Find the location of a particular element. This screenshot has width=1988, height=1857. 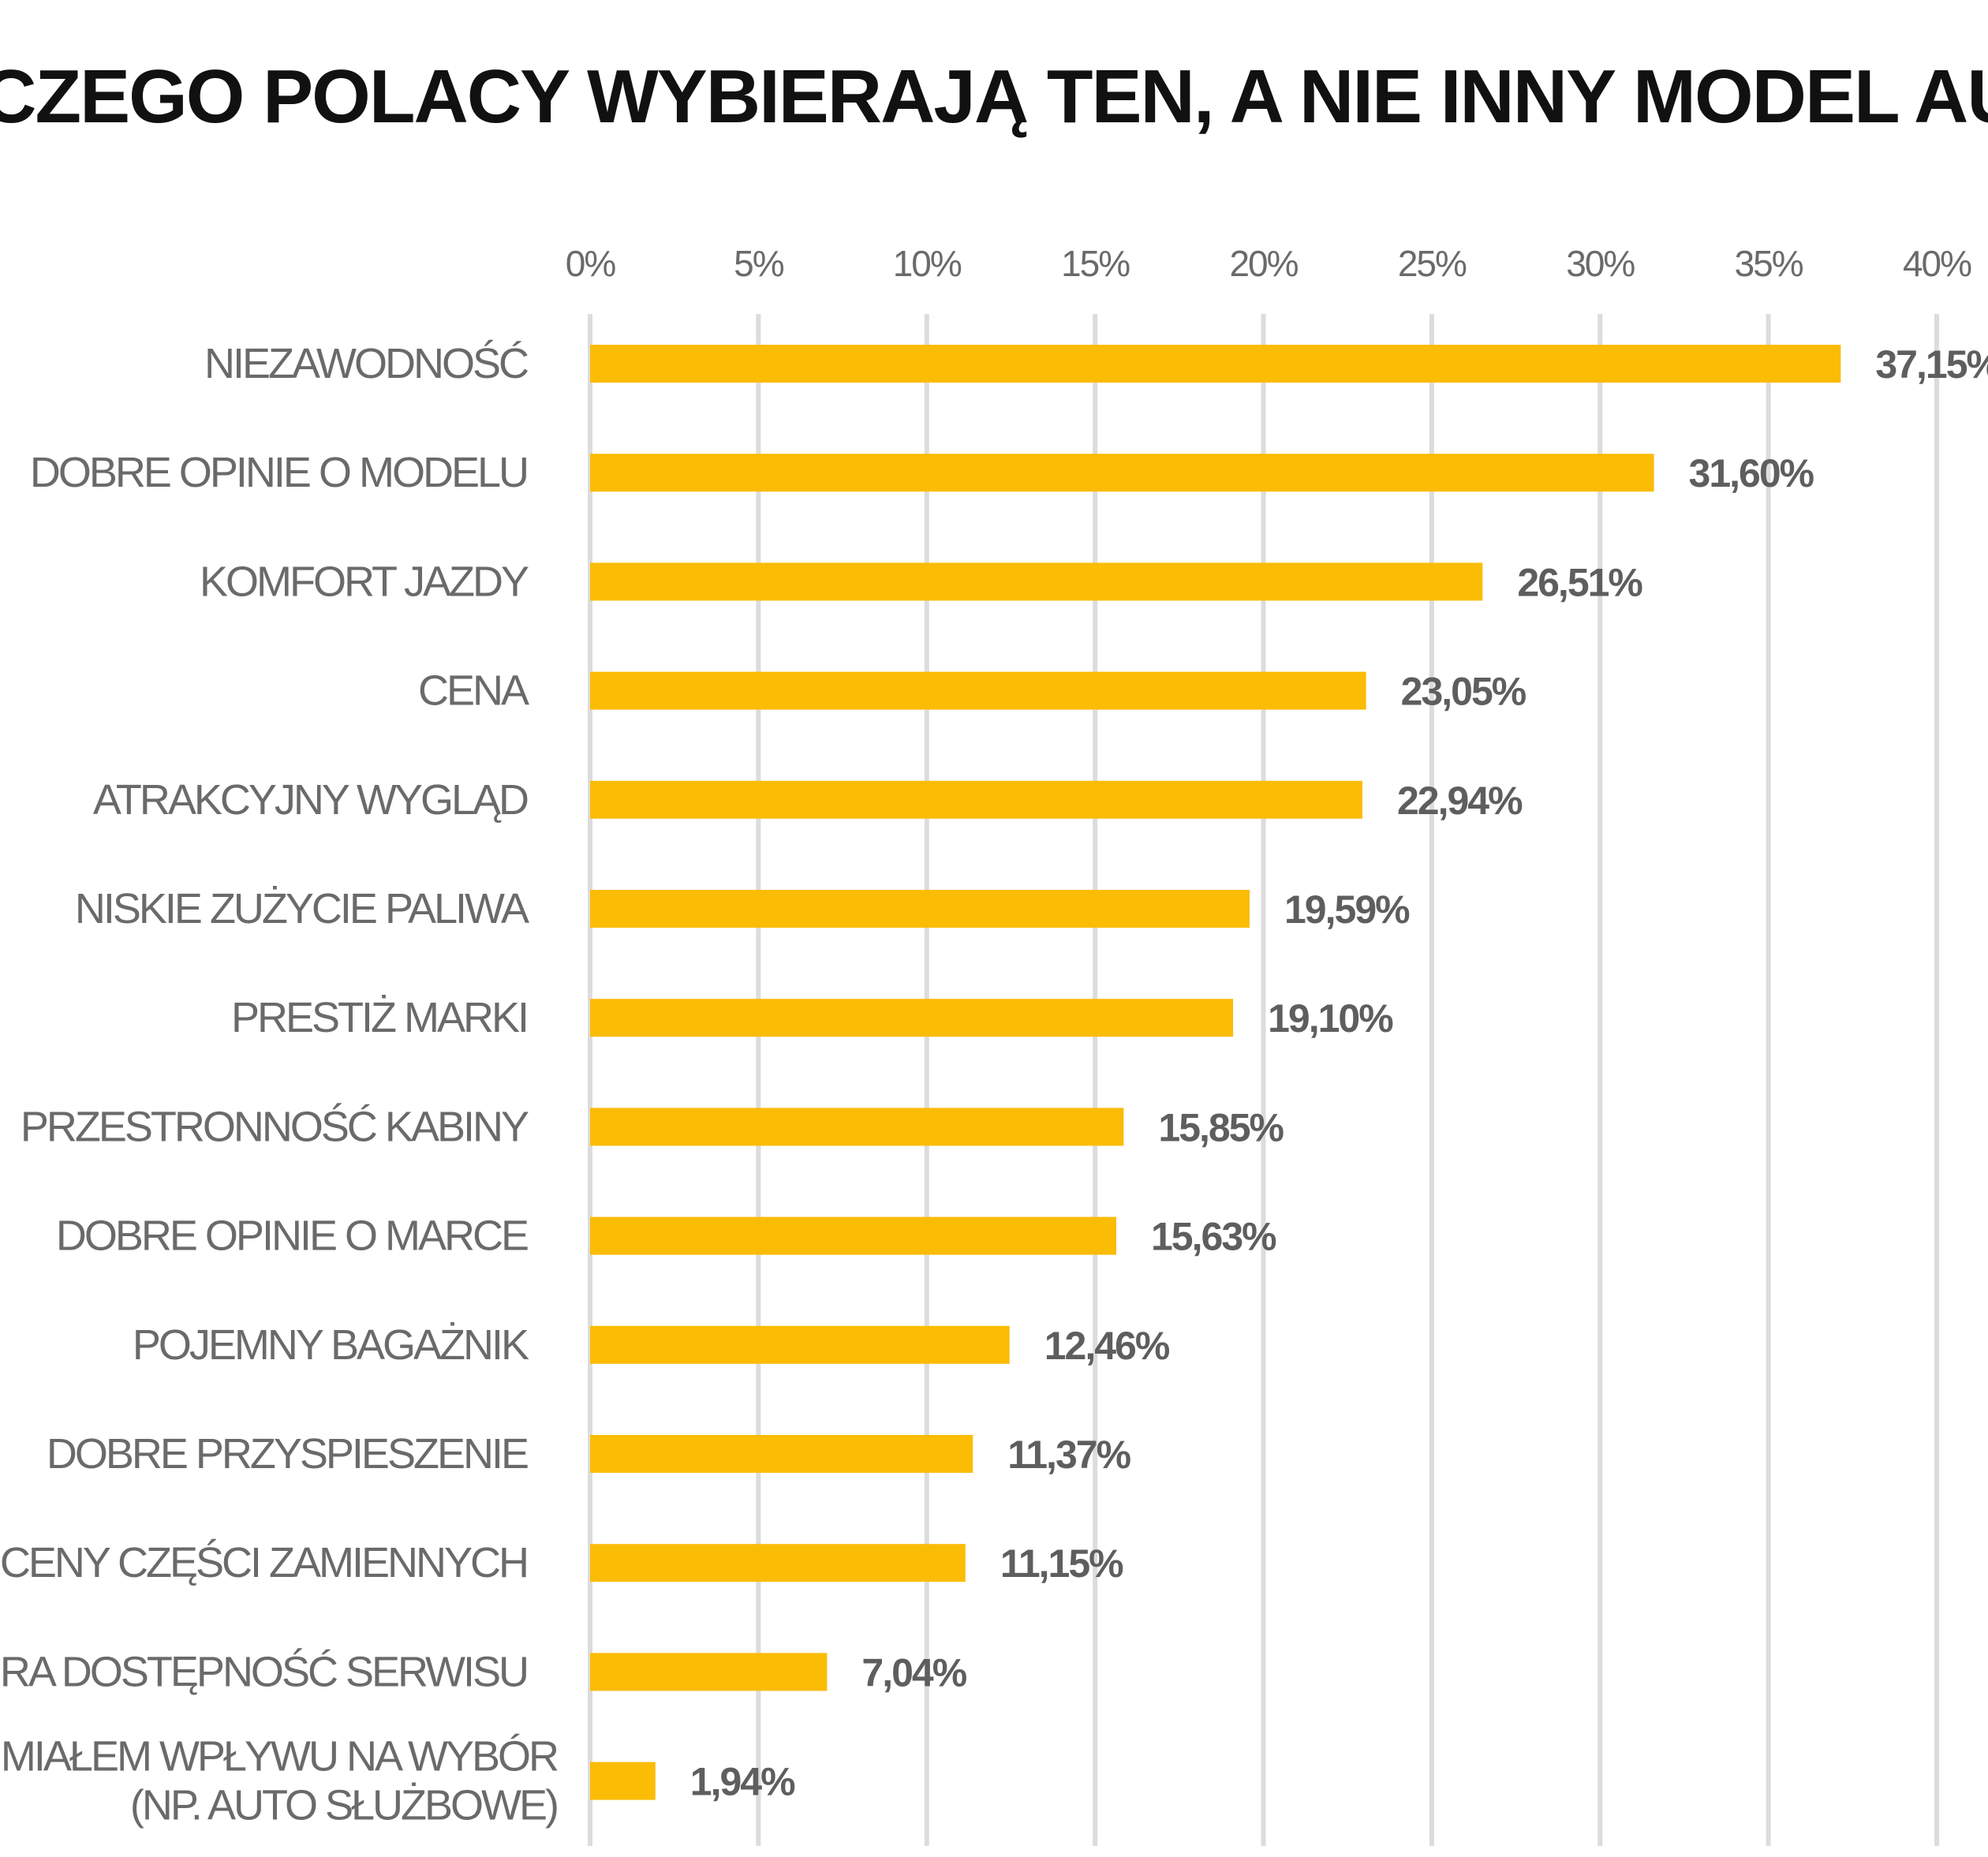

category-label: NIE MIAŁEM WPŁYWU NA WYBÓR is located at coordinates (279, 1757).